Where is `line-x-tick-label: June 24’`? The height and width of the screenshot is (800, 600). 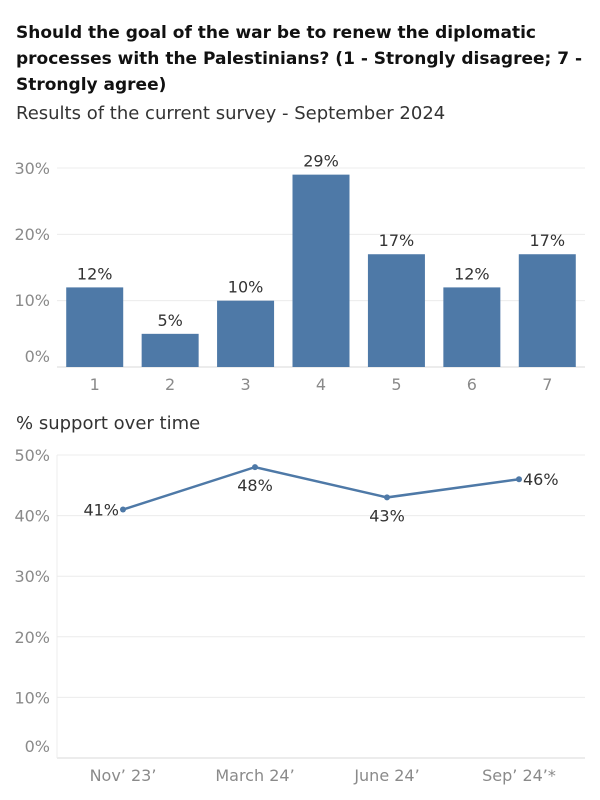
line-x-tick-label: June 24’ is located at coordinates (386, 775).